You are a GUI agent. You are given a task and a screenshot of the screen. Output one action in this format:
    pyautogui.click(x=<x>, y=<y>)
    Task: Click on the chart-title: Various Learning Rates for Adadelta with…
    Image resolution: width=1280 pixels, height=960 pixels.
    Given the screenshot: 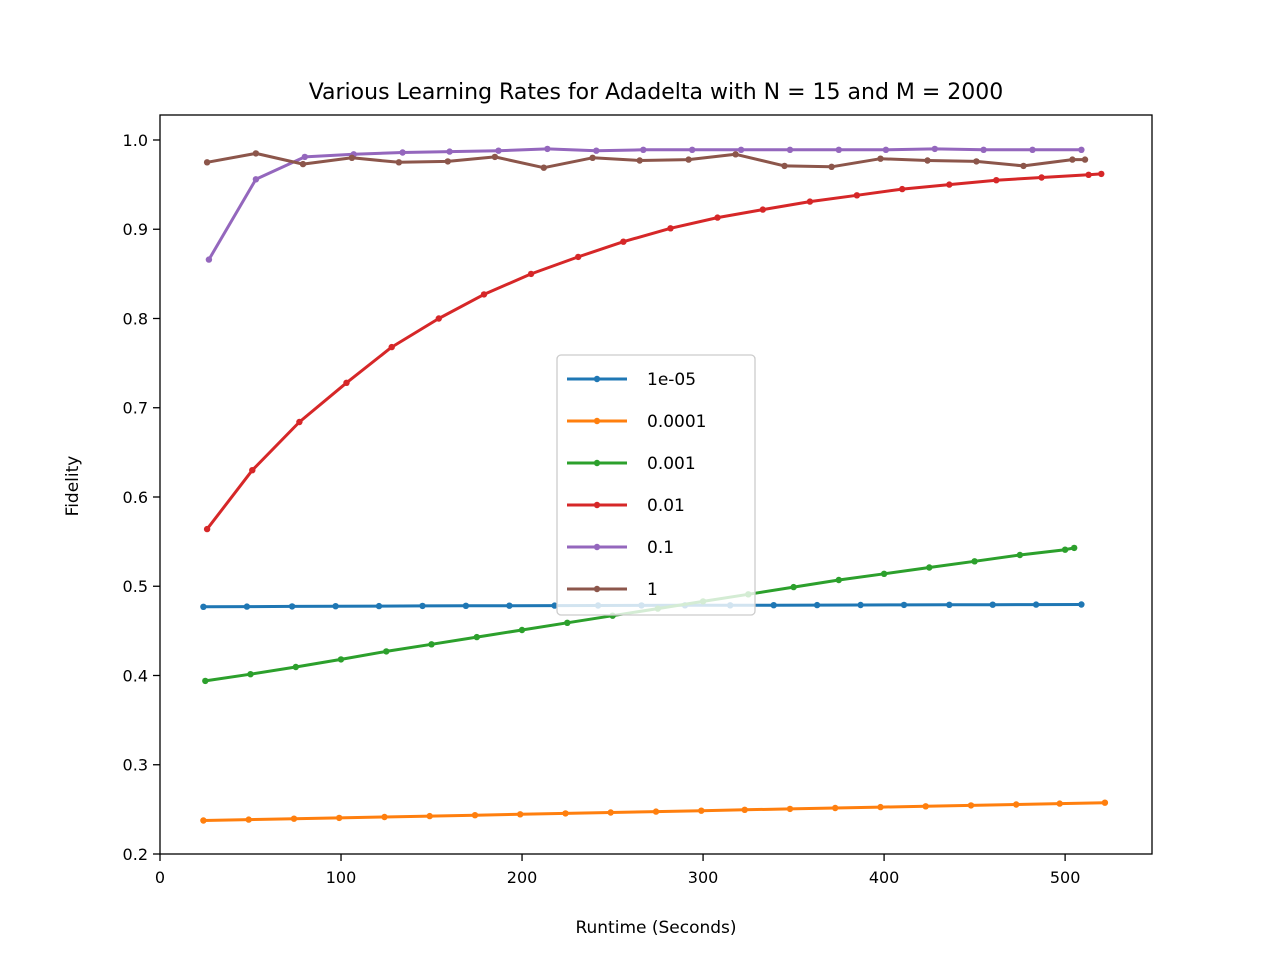 What is the action you would take?
    pyautogui.click(x=656, y=92)
    